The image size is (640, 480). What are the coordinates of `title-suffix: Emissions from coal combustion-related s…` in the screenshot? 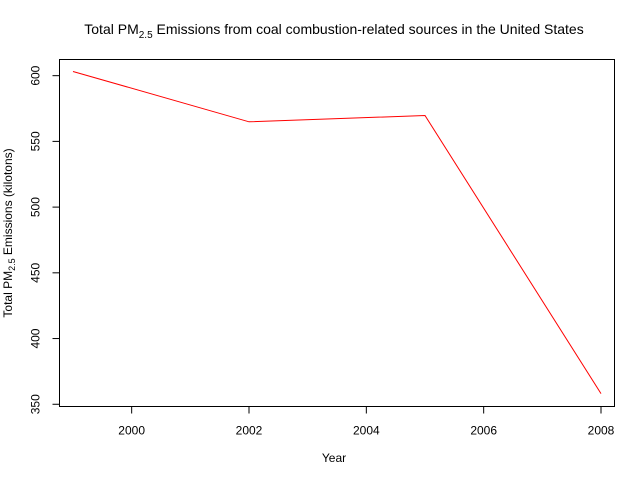 It's located at (368, 29).